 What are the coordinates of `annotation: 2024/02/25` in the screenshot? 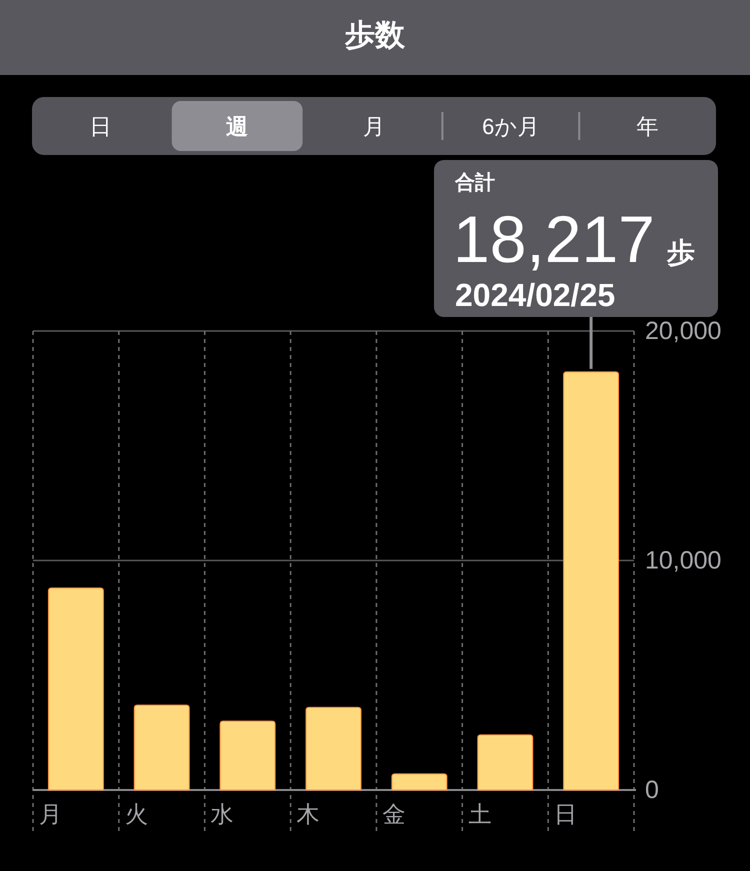 It's located at (535, 295).